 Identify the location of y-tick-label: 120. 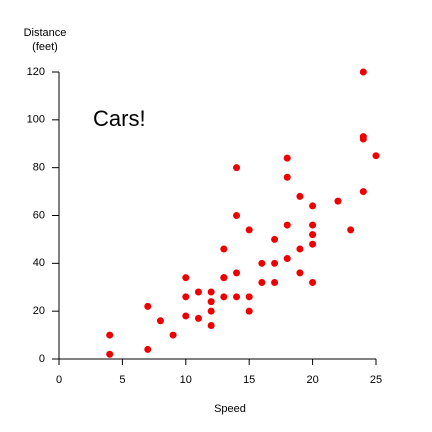
(36, 72).